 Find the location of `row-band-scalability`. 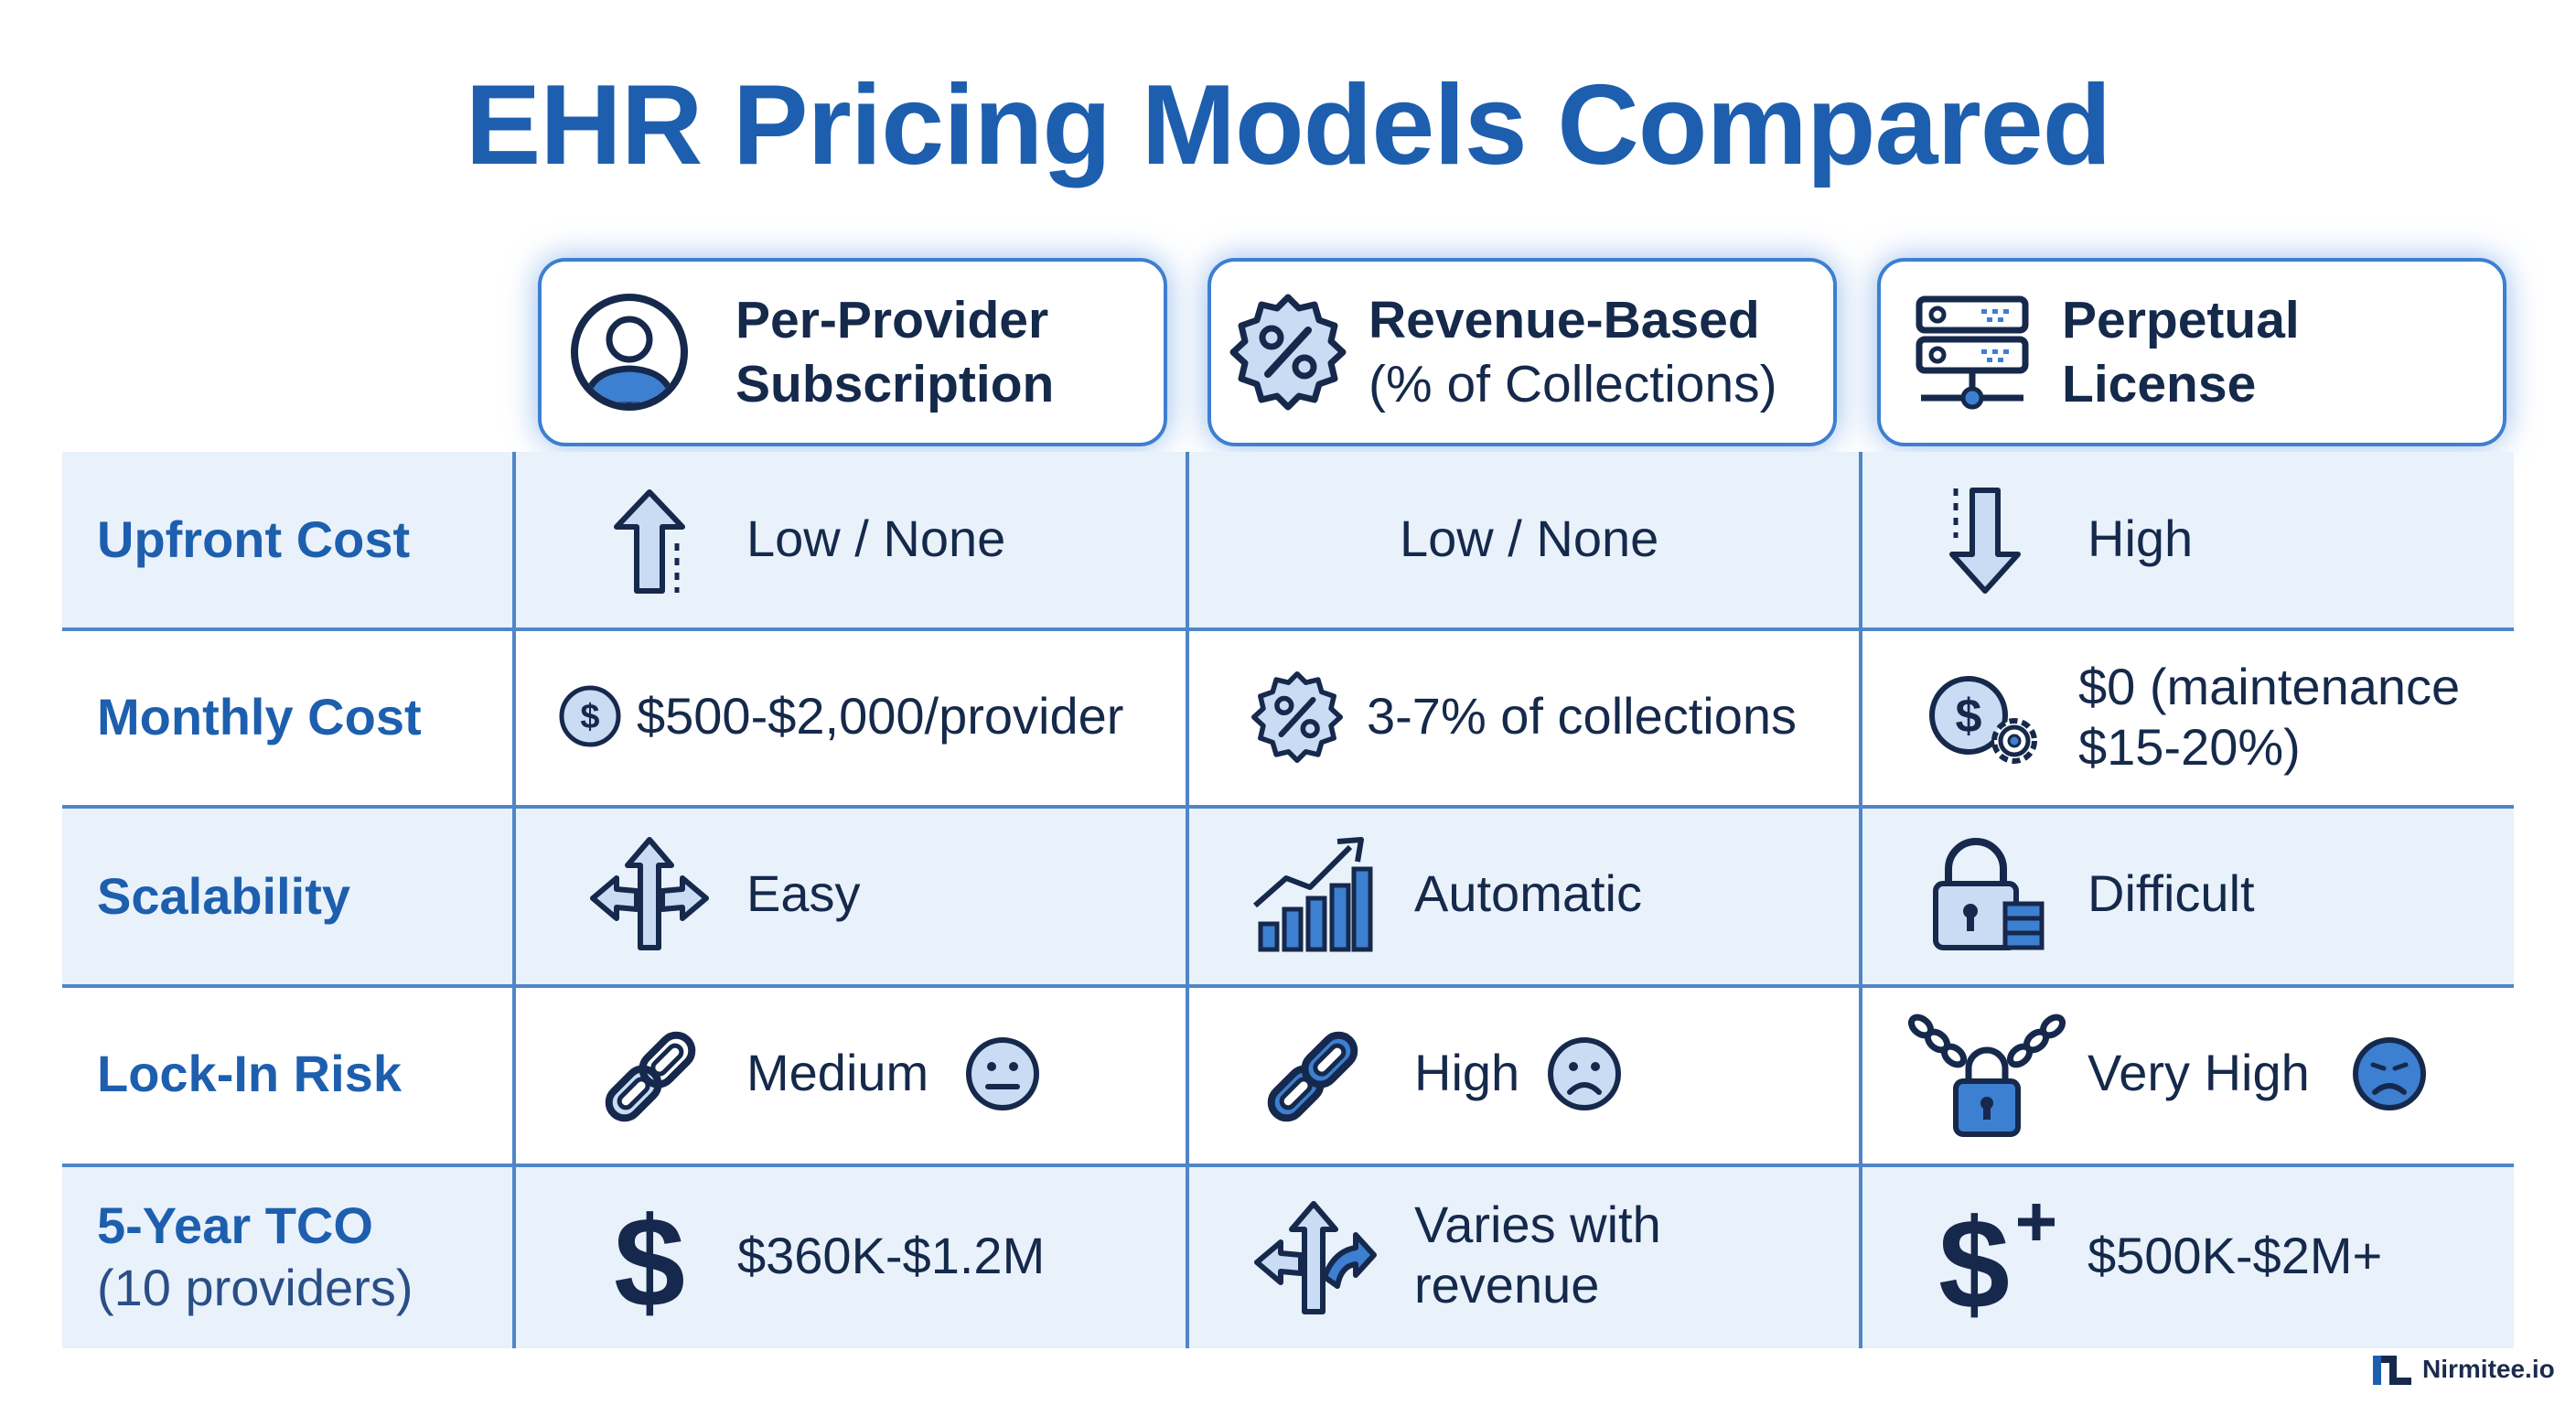

row-band-scalability is located at coordinates (1288, 896).